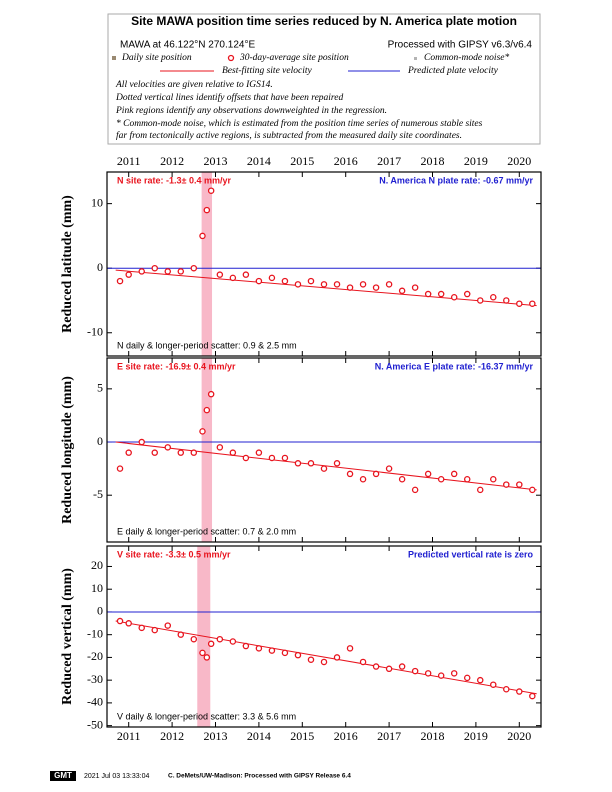  I want to click on y-tick-label: 10, so click(97, 588).